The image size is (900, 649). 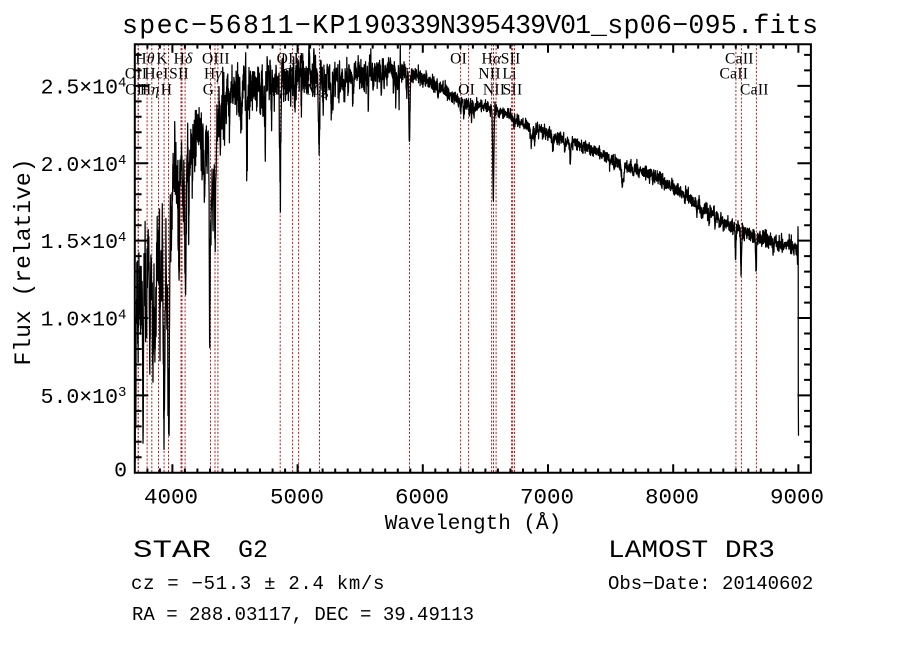 I want to click on svg-text: LAMOST DR3, so click(x=691, y=550).